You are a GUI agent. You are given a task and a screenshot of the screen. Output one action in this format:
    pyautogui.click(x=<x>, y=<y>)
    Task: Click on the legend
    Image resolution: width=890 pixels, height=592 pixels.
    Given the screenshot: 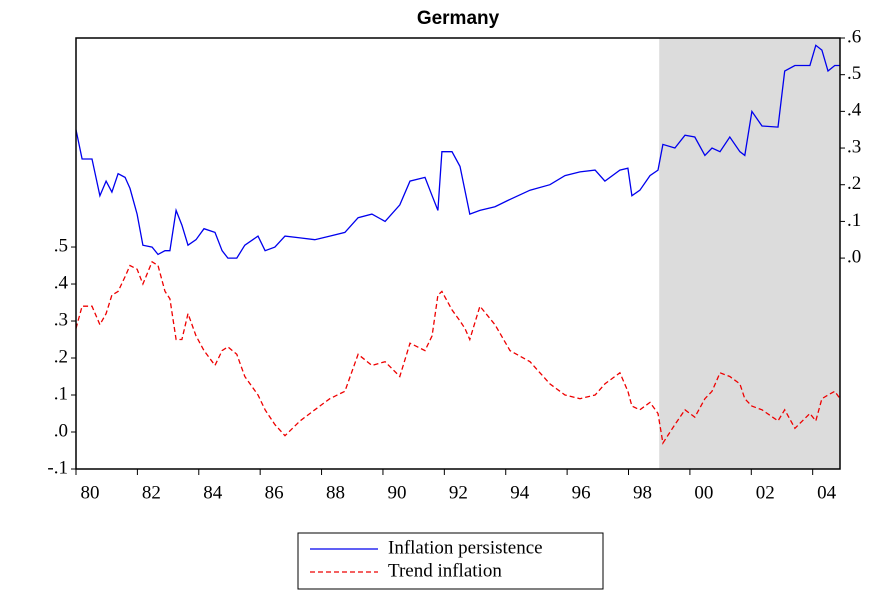 What is the action you would take?
    pyautogui.click(x=450, y=561)
    